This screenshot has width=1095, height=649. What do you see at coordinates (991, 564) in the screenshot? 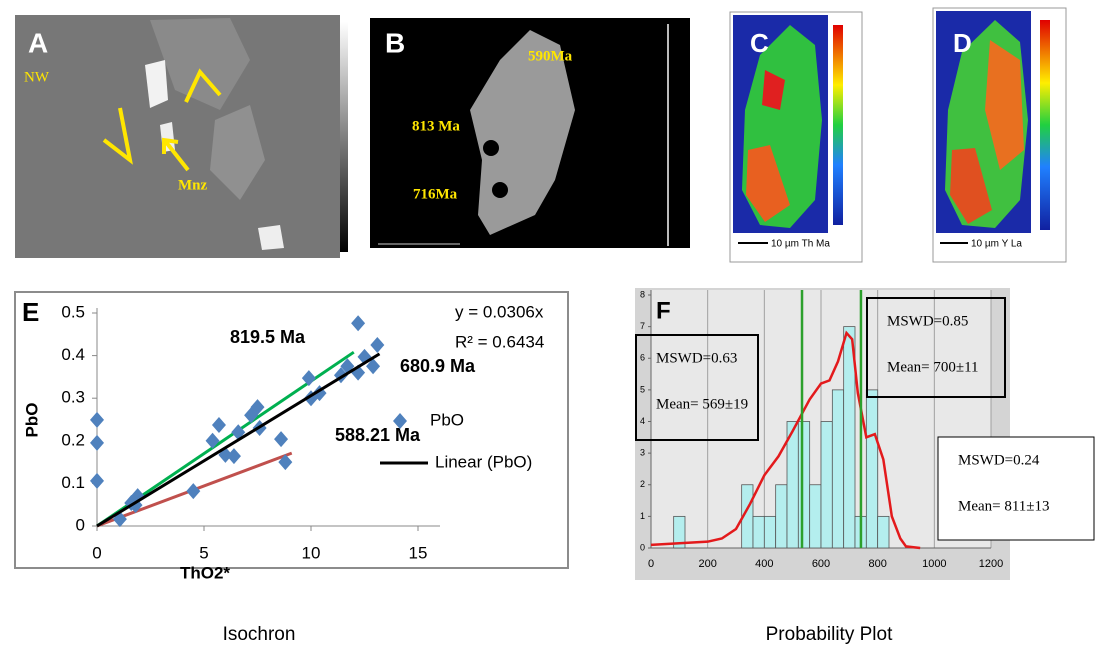
I see `x-tick-label: 1200` at bounding box center [991, 564].